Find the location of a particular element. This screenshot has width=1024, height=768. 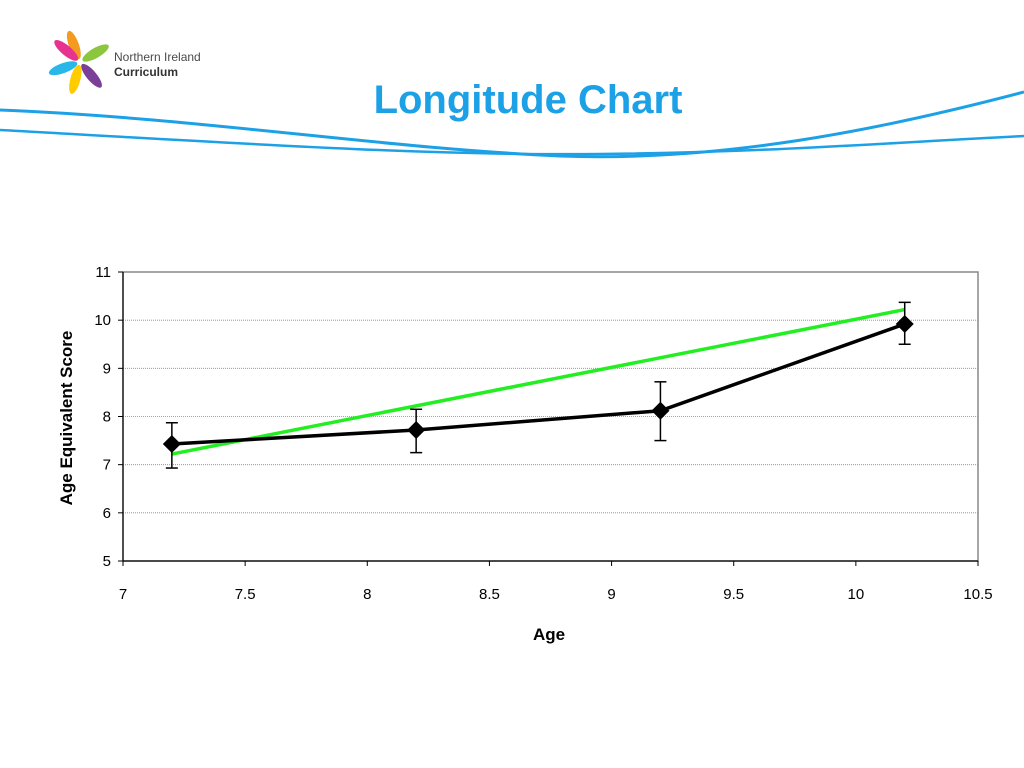

trend-line is located at coordinates (538, 381).